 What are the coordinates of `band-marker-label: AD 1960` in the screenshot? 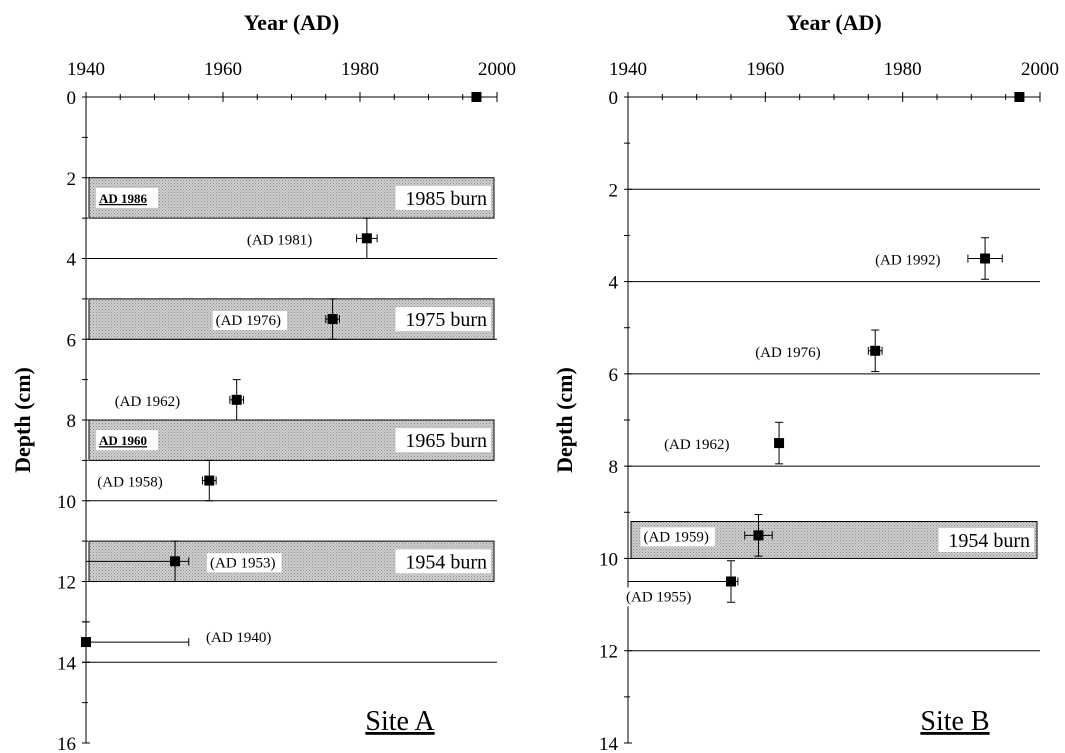 It's located at (123, 440).